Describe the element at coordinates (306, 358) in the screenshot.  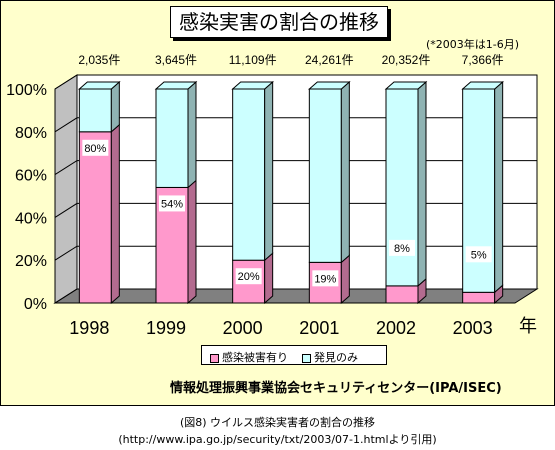
I see `legend-swatch-detected` at that location.